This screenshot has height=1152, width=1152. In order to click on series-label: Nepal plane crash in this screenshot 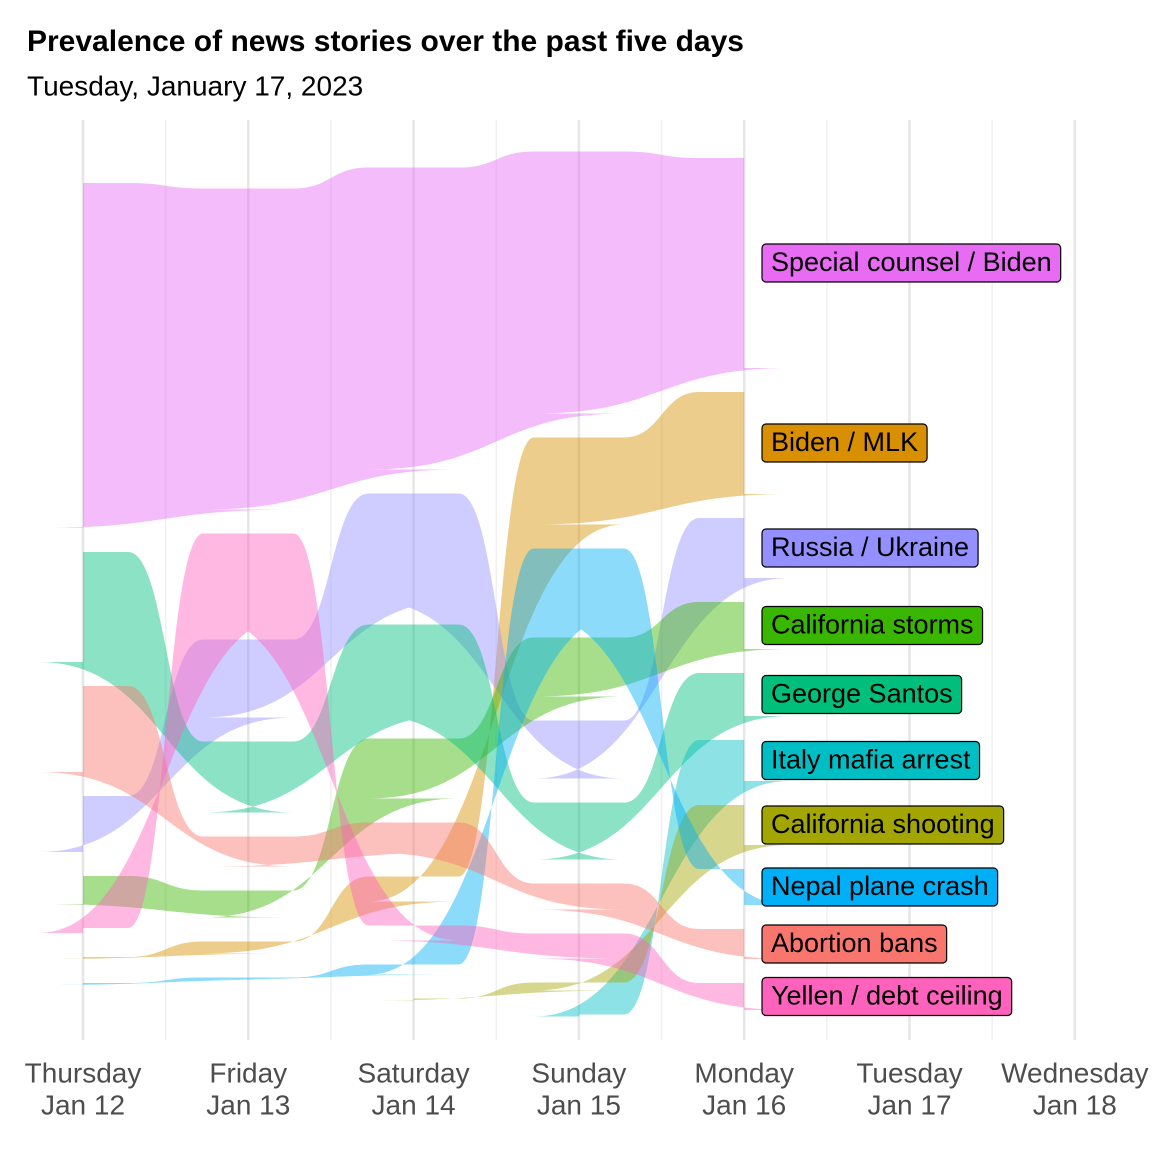, I will do `click(880, 886)`.